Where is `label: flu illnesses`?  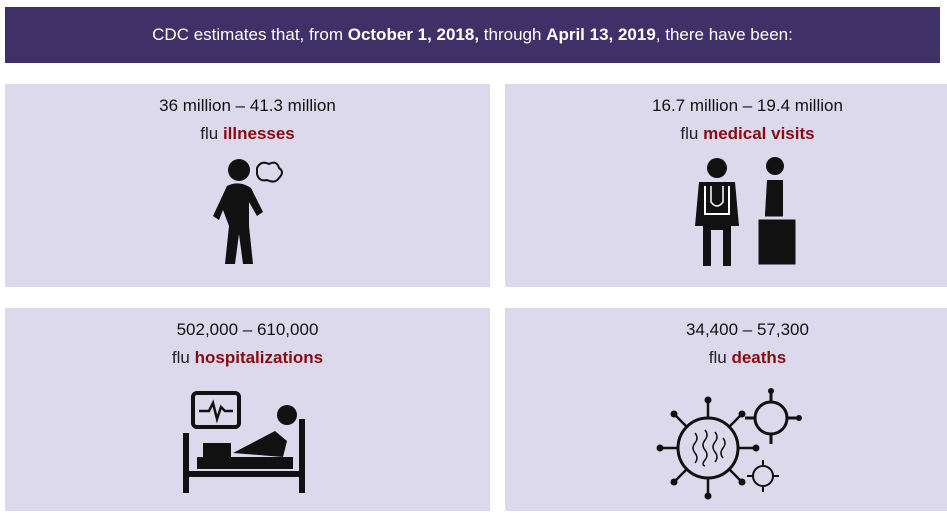
label: flu illnesses is located at coordinates (247, 134).